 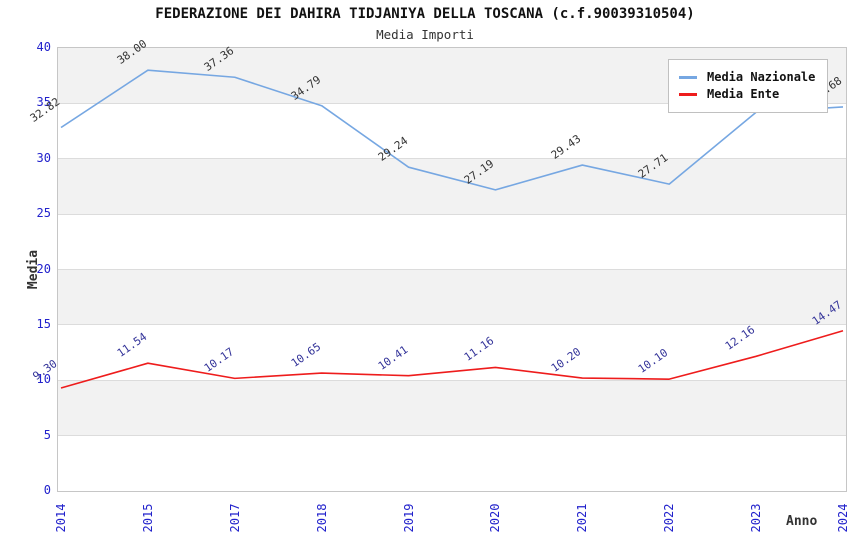 What do you see at coordinates (495, 518) in the screenshot?
I see `x-tick-label: 2020` at bounding box center [495, 518].